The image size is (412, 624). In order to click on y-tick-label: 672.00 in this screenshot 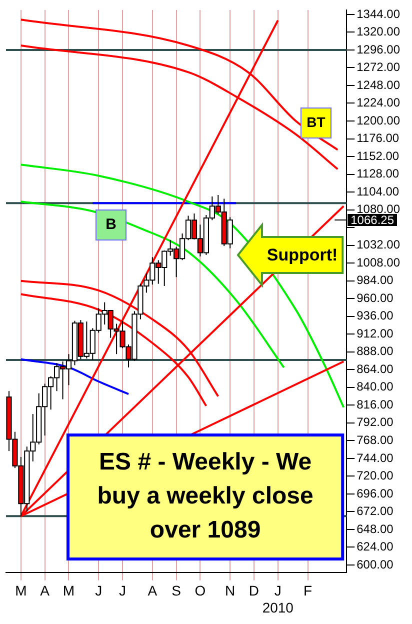, I will do `click(375, 511)`.